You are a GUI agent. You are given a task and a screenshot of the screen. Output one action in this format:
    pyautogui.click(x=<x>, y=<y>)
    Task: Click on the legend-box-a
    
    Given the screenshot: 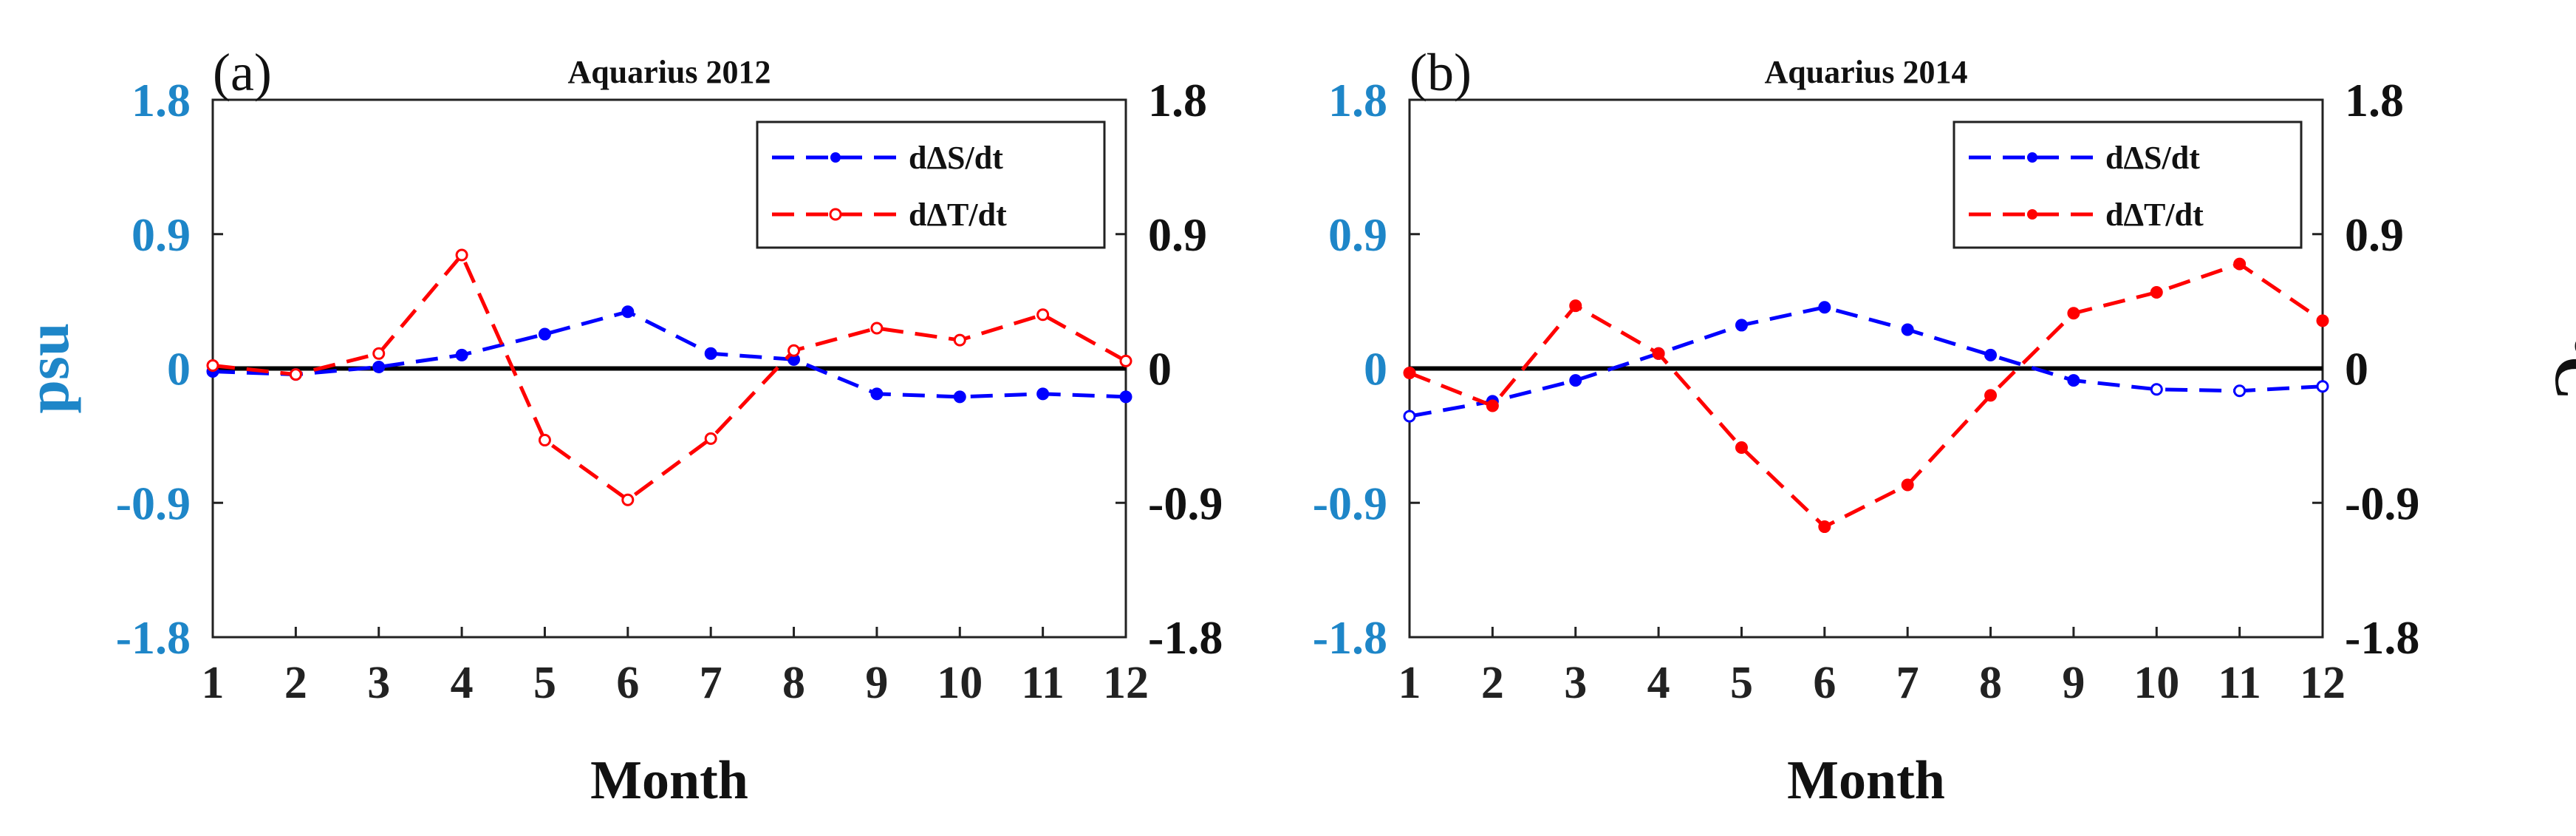 What is the action you would take?
    pyautogui.click(x=931, y=185)
    